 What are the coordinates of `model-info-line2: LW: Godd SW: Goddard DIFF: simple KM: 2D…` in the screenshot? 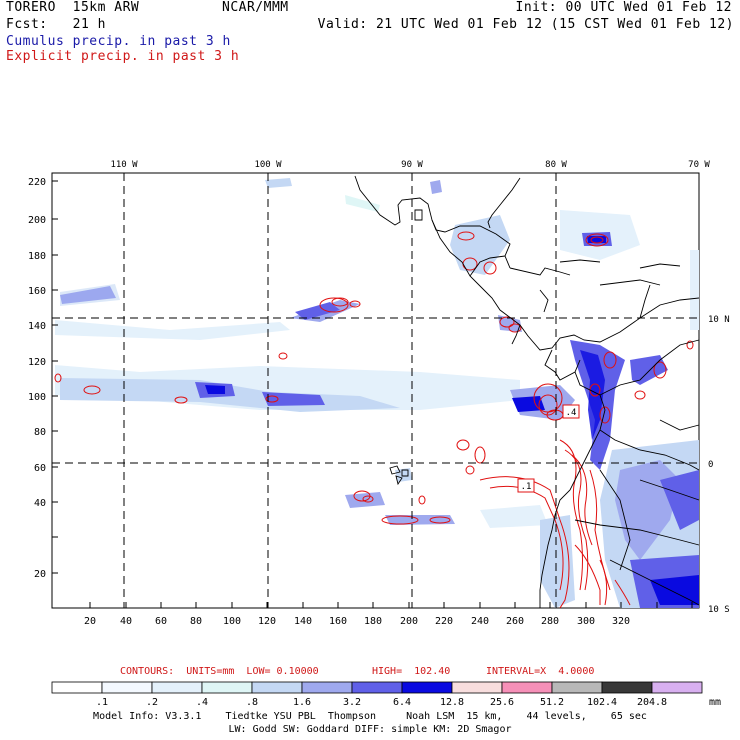 It's located at (370, 729).